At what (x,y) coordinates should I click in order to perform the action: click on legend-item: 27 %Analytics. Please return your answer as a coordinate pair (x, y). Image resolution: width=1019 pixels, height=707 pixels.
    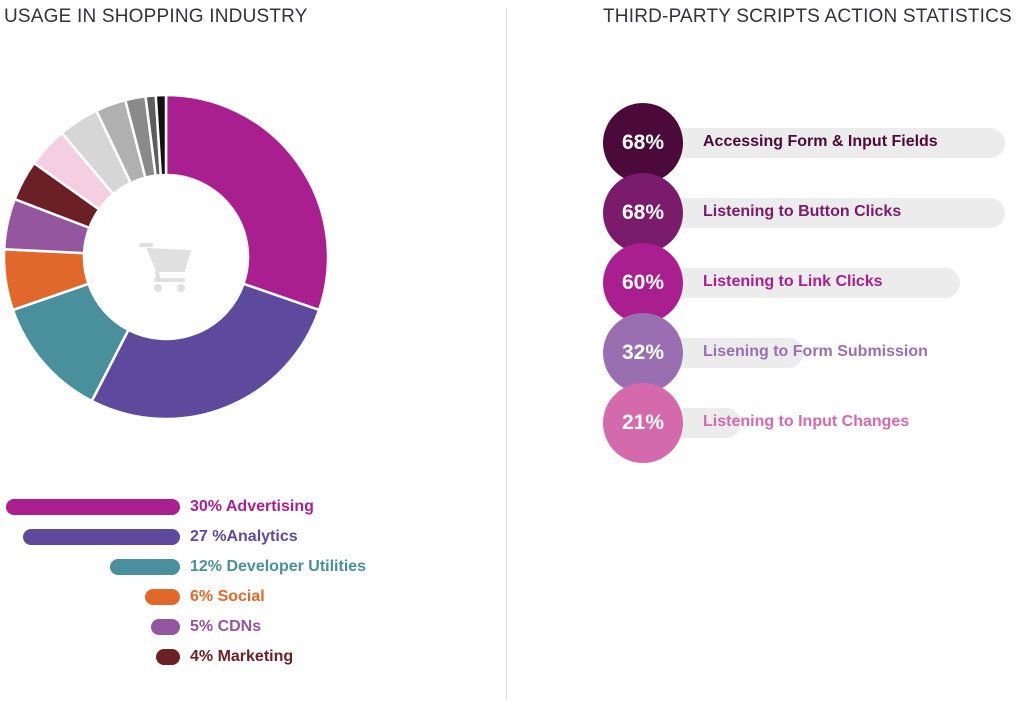
    Looking at the image, I should click on (250, 536).